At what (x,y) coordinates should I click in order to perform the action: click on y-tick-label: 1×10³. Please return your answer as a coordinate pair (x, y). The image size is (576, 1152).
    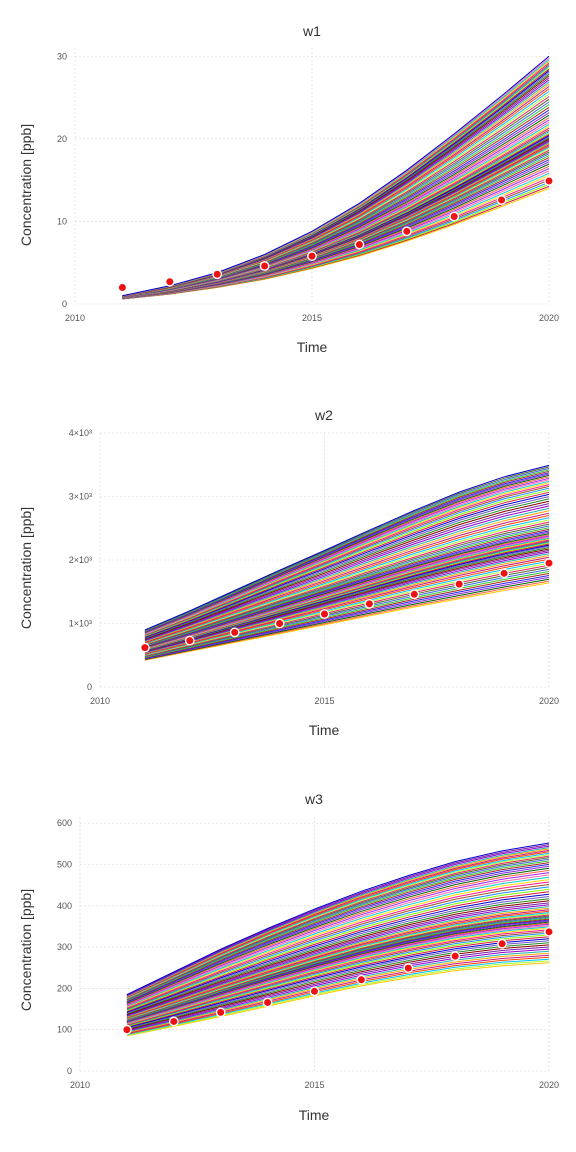
    Looking at the image, I should click on (80, 624).